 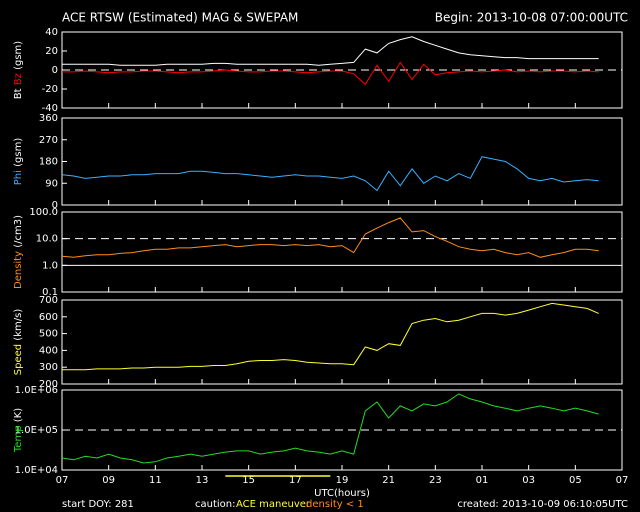 What do you see at coordinates (50, 108) in the screenshot?
I see `y-tick-label: -40` at bounding box center [50, 108].